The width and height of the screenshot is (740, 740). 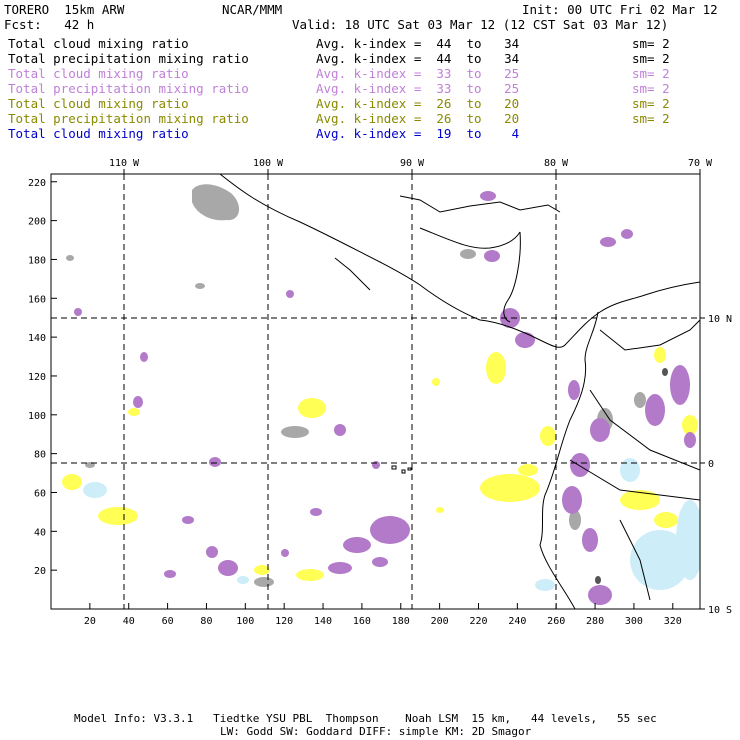 I want to click on y-tick-label: 40, so click(x=40, y=532).